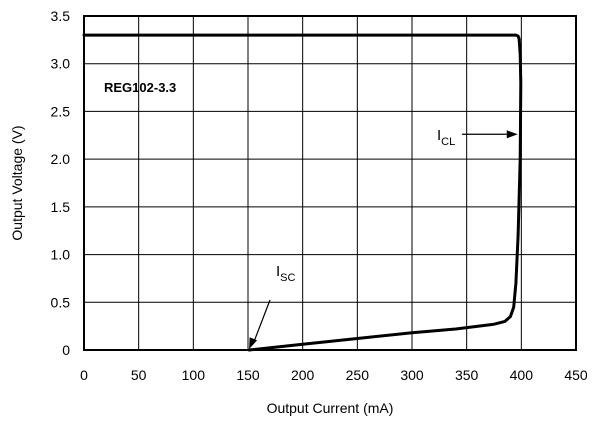  I want to click on x-tick-label: 350, so click(467, 375).